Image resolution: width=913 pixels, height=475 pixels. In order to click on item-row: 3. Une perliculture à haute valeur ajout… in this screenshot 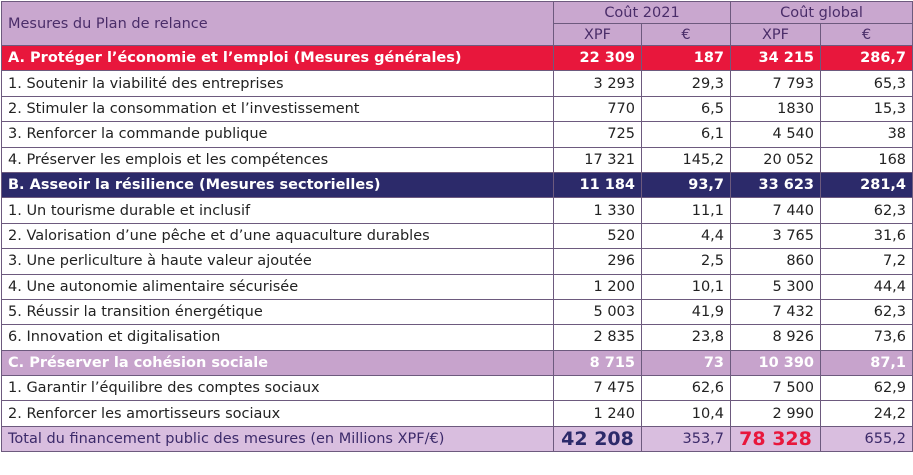, I will do `click(457, 261)`.